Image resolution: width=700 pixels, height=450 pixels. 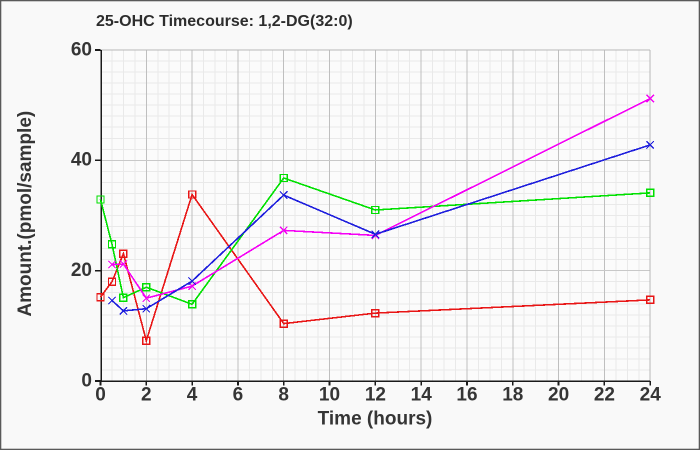 What do you see at coordinates (146, 395) in the screenshot?
I see `svg-text: 2` at bounding box center [146, 395].